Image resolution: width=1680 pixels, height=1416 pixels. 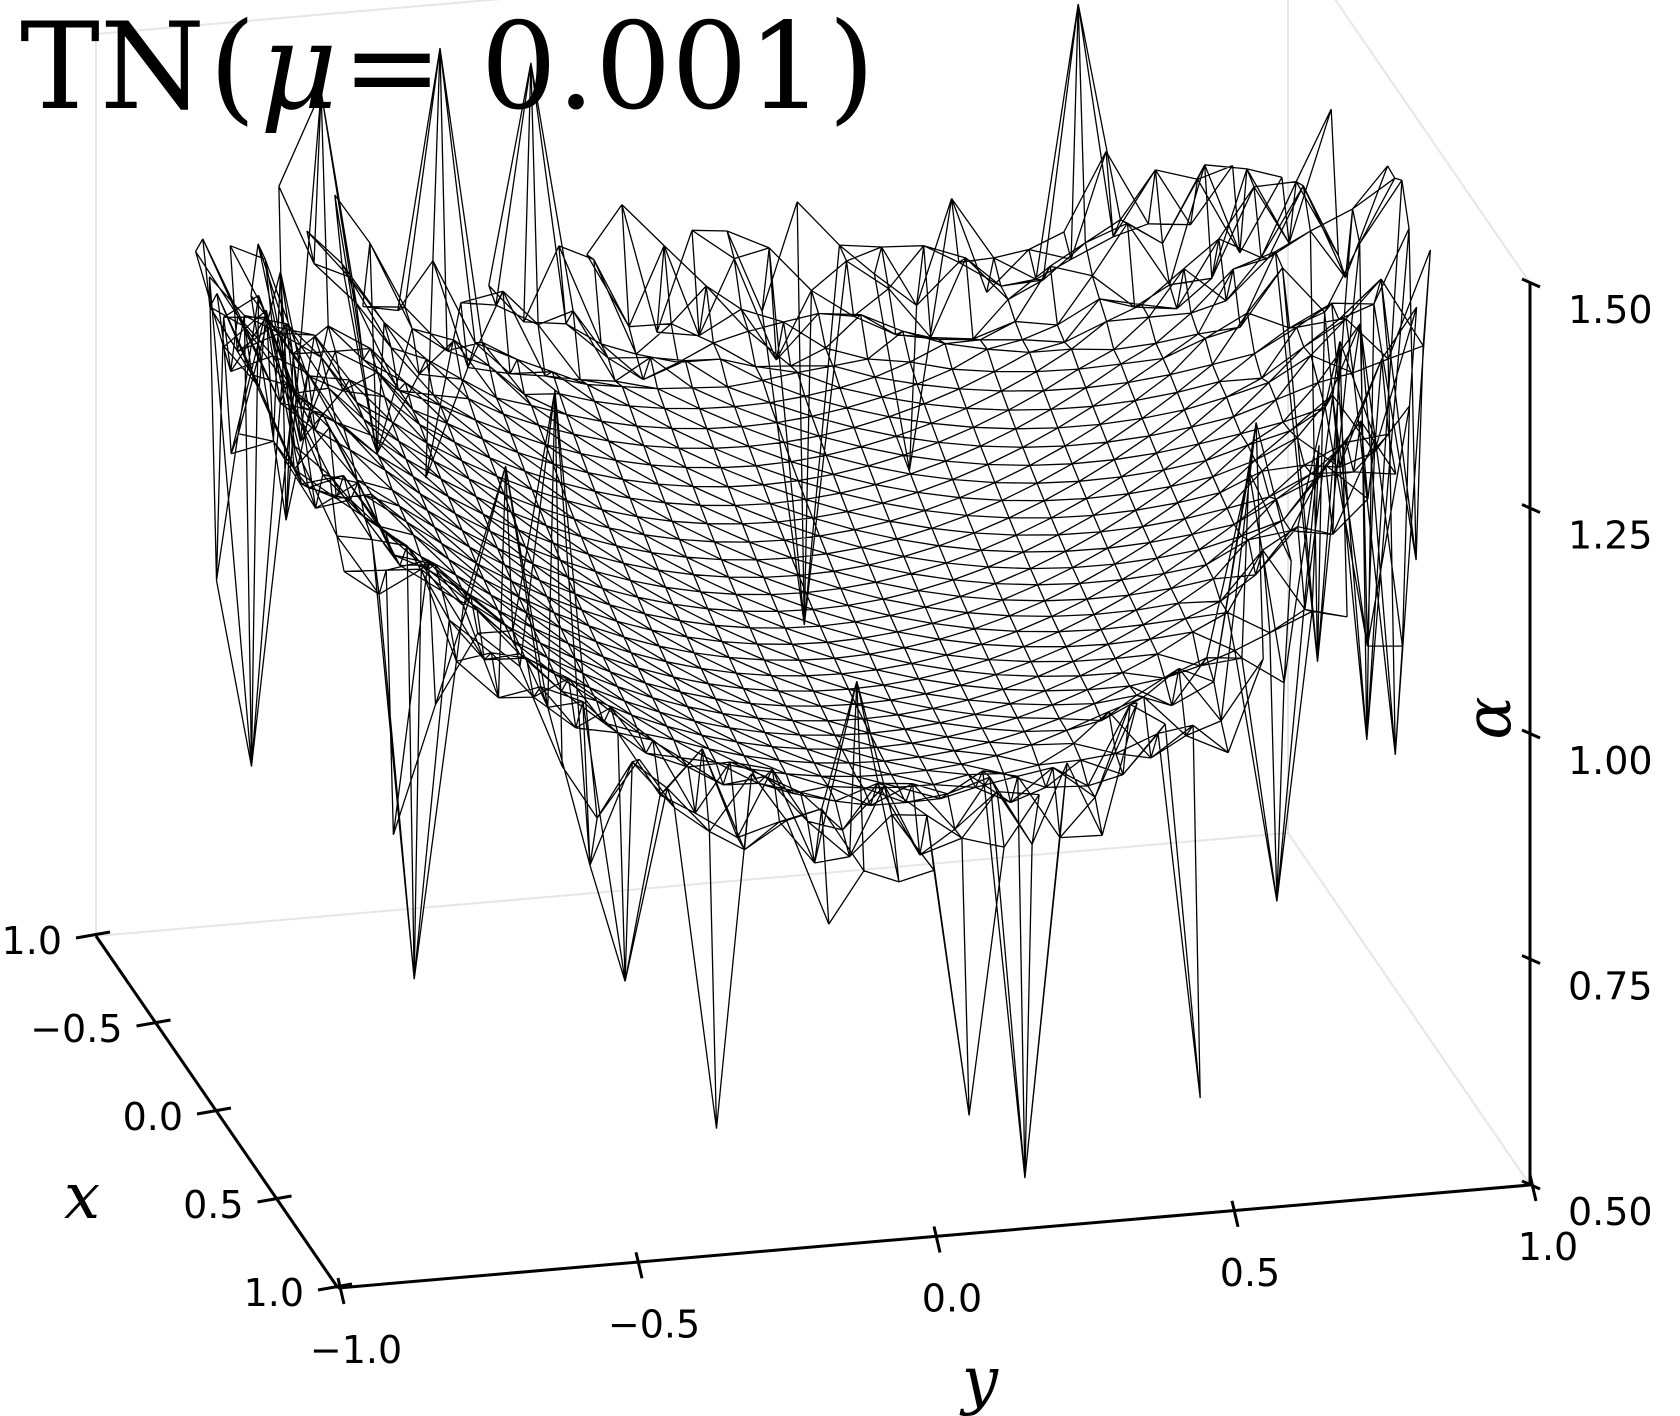 What do you see at coordinates (1250, 1273) in the screenshot?
I see `y-tick-label: 0.5` at bounding box center [1250, 1273].